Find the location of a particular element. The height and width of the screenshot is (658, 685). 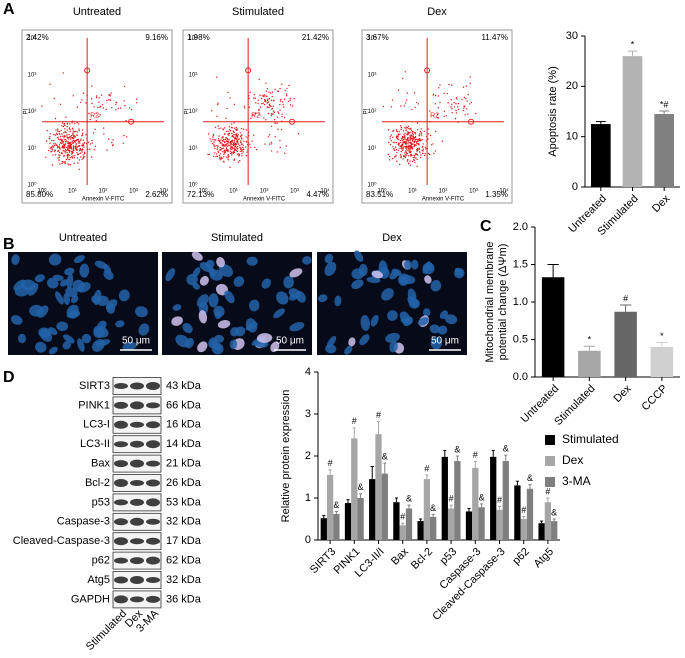

y-tick-label: 0 is located at coordinates (308, 540).